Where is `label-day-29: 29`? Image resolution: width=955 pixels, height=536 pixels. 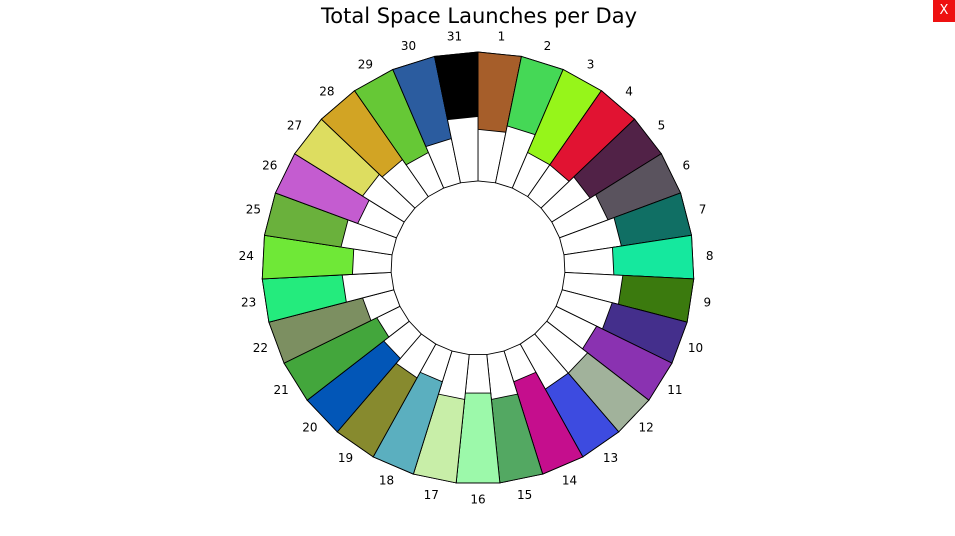 label-day-29: 29 is located at coordinates (365, 65).